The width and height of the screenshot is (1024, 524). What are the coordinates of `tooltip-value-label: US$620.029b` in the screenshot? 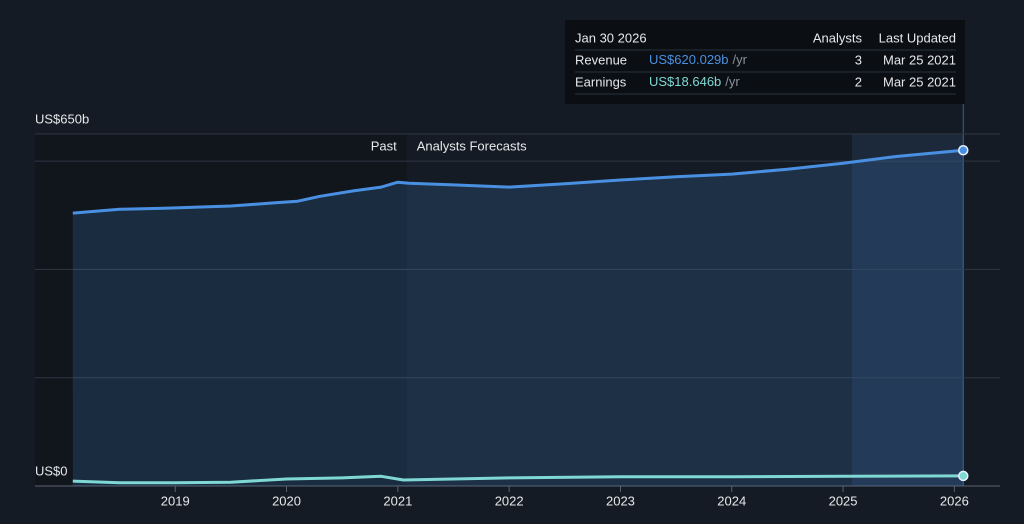 It's located at (689, 59).